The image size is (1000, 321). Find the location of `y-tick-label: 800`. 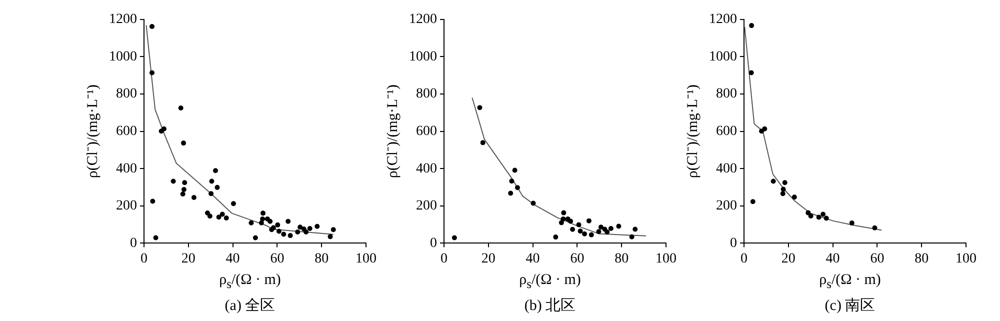

y-tick-label: 800 is located at coordinates (426, 94).